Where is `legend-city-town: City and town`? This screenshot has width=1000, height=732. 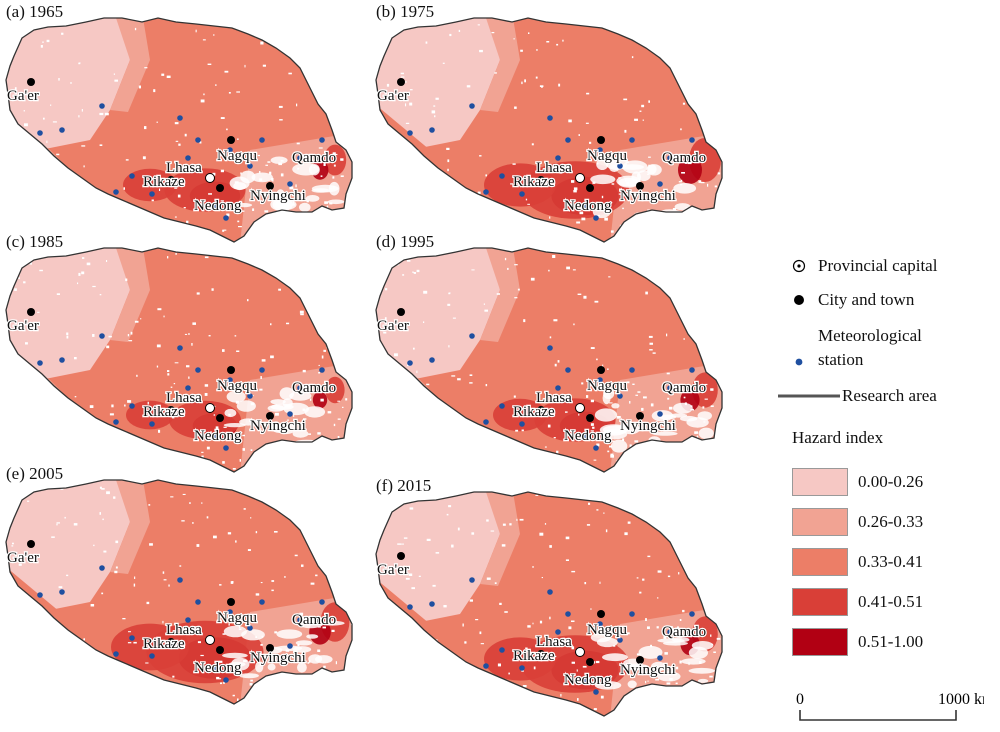
legend-city-town: City and town is located at coordinates (847, 300).